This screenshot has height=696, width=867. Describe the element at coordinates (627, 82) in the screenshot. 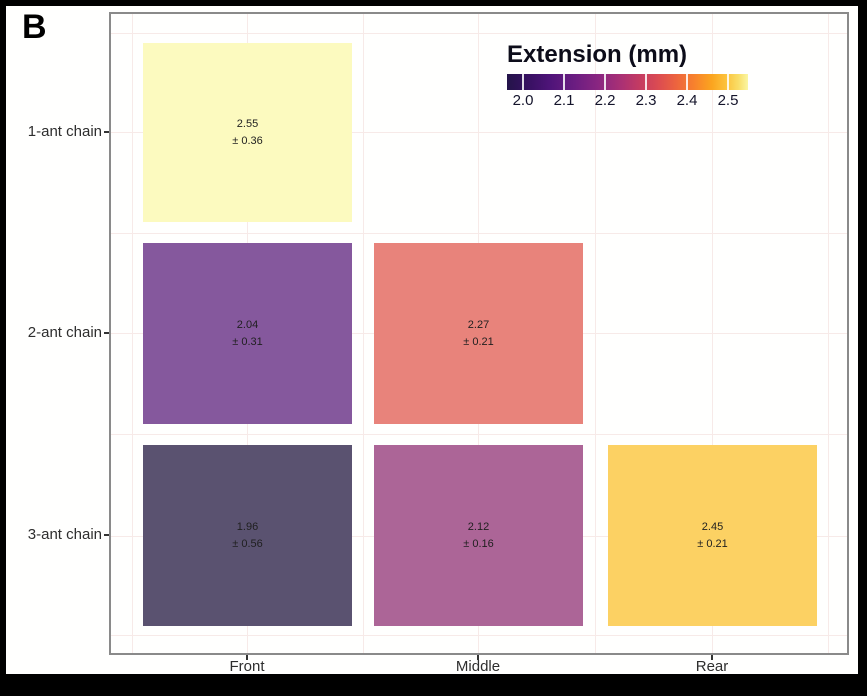

I see `legend-colorbar` at that location.